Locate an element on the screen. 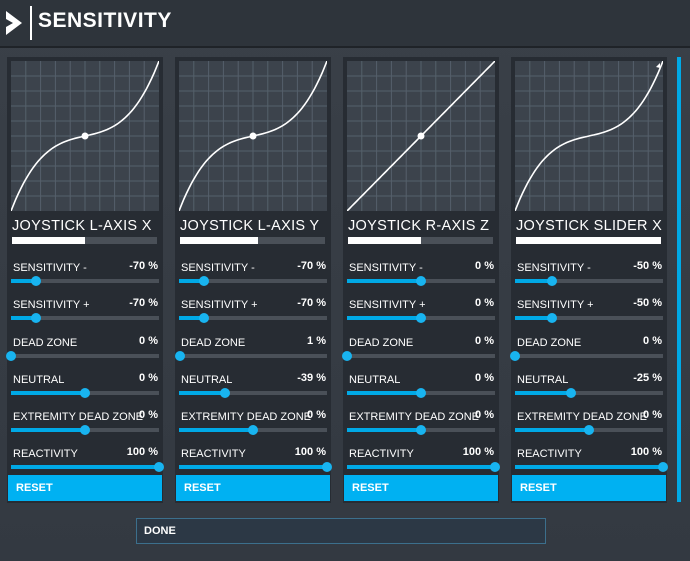  scrollbar is located at coordinates (679, 279).